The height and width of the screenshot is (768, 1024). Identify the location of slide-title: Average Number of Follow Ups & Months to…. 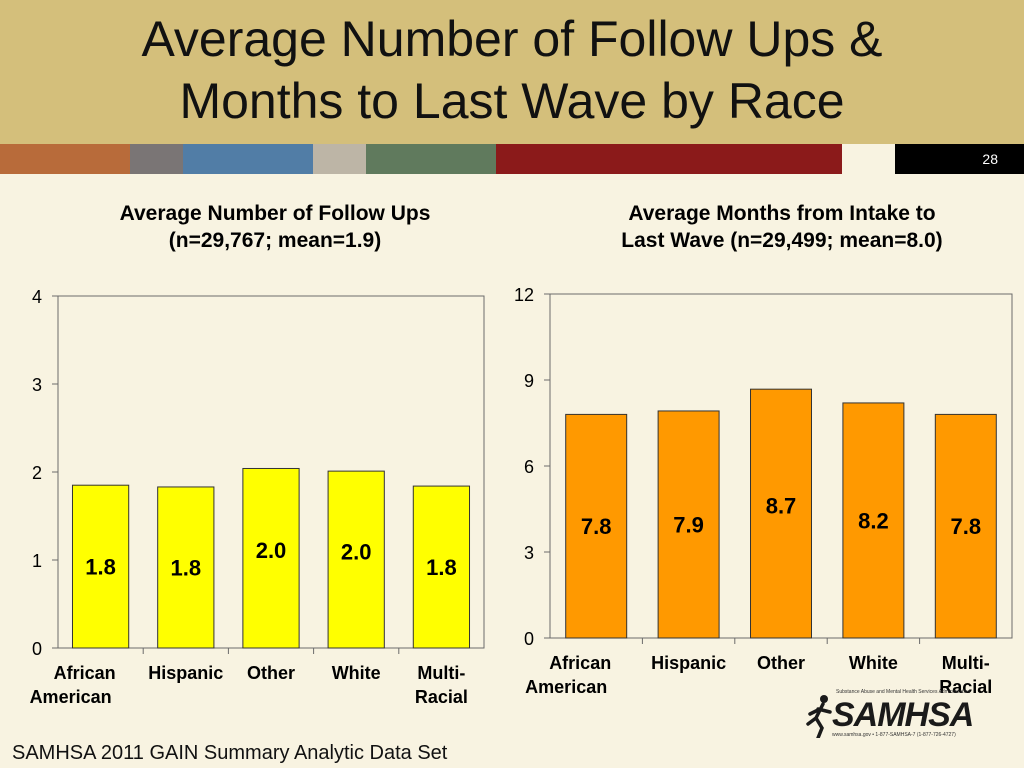
(512, 70).